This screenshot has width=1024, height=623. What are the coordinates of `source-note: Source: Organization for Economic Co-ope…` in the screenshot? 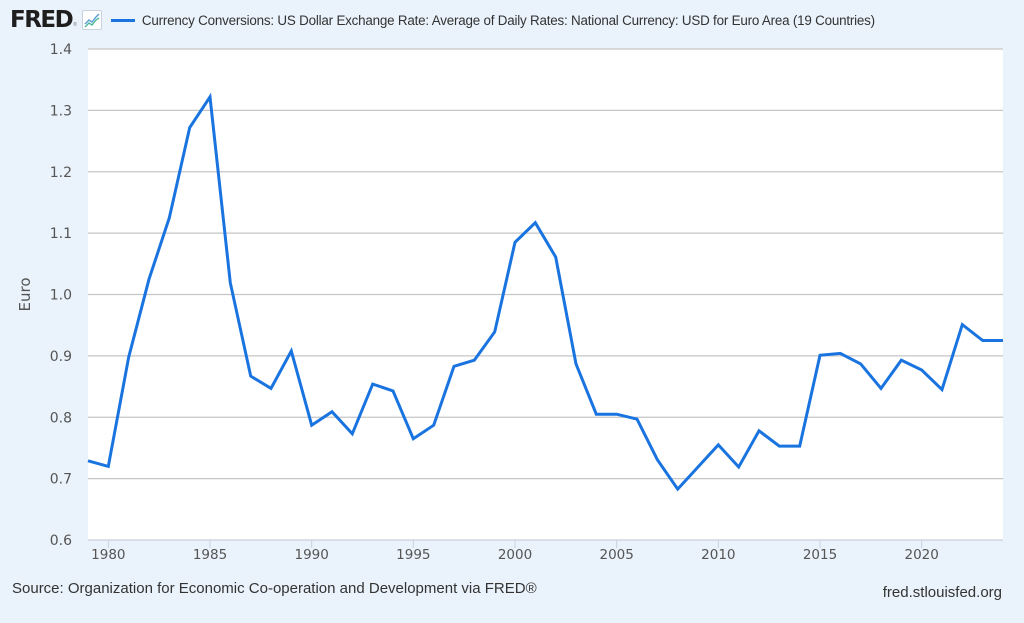 It's located at (274, 588).